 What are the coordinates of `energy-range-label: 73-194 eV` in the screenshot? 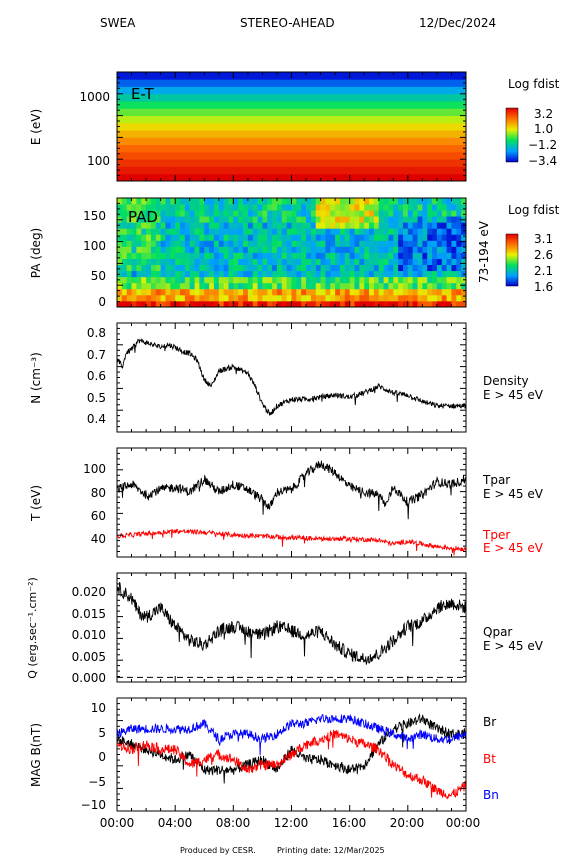 It's located at (484, 251).